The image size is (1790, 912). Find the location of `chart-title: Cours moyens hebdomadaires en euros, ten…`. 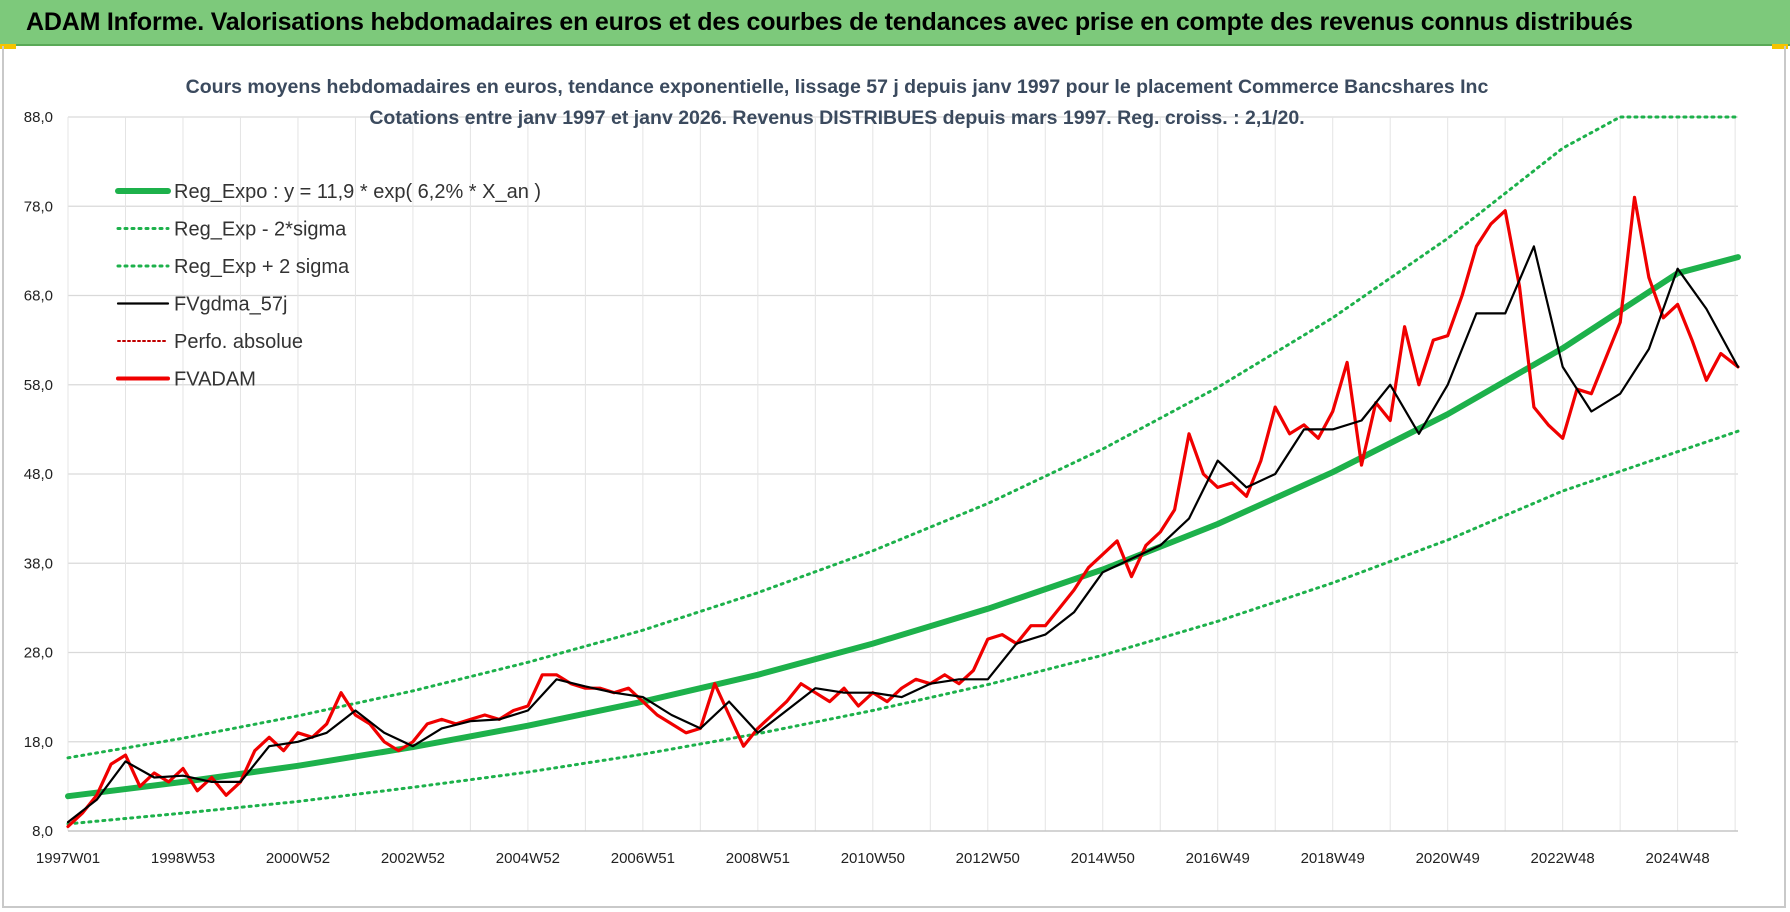

chart-title: Cours moyens hebdomadaires en euros, ten… is located at coordinates (837, 87).